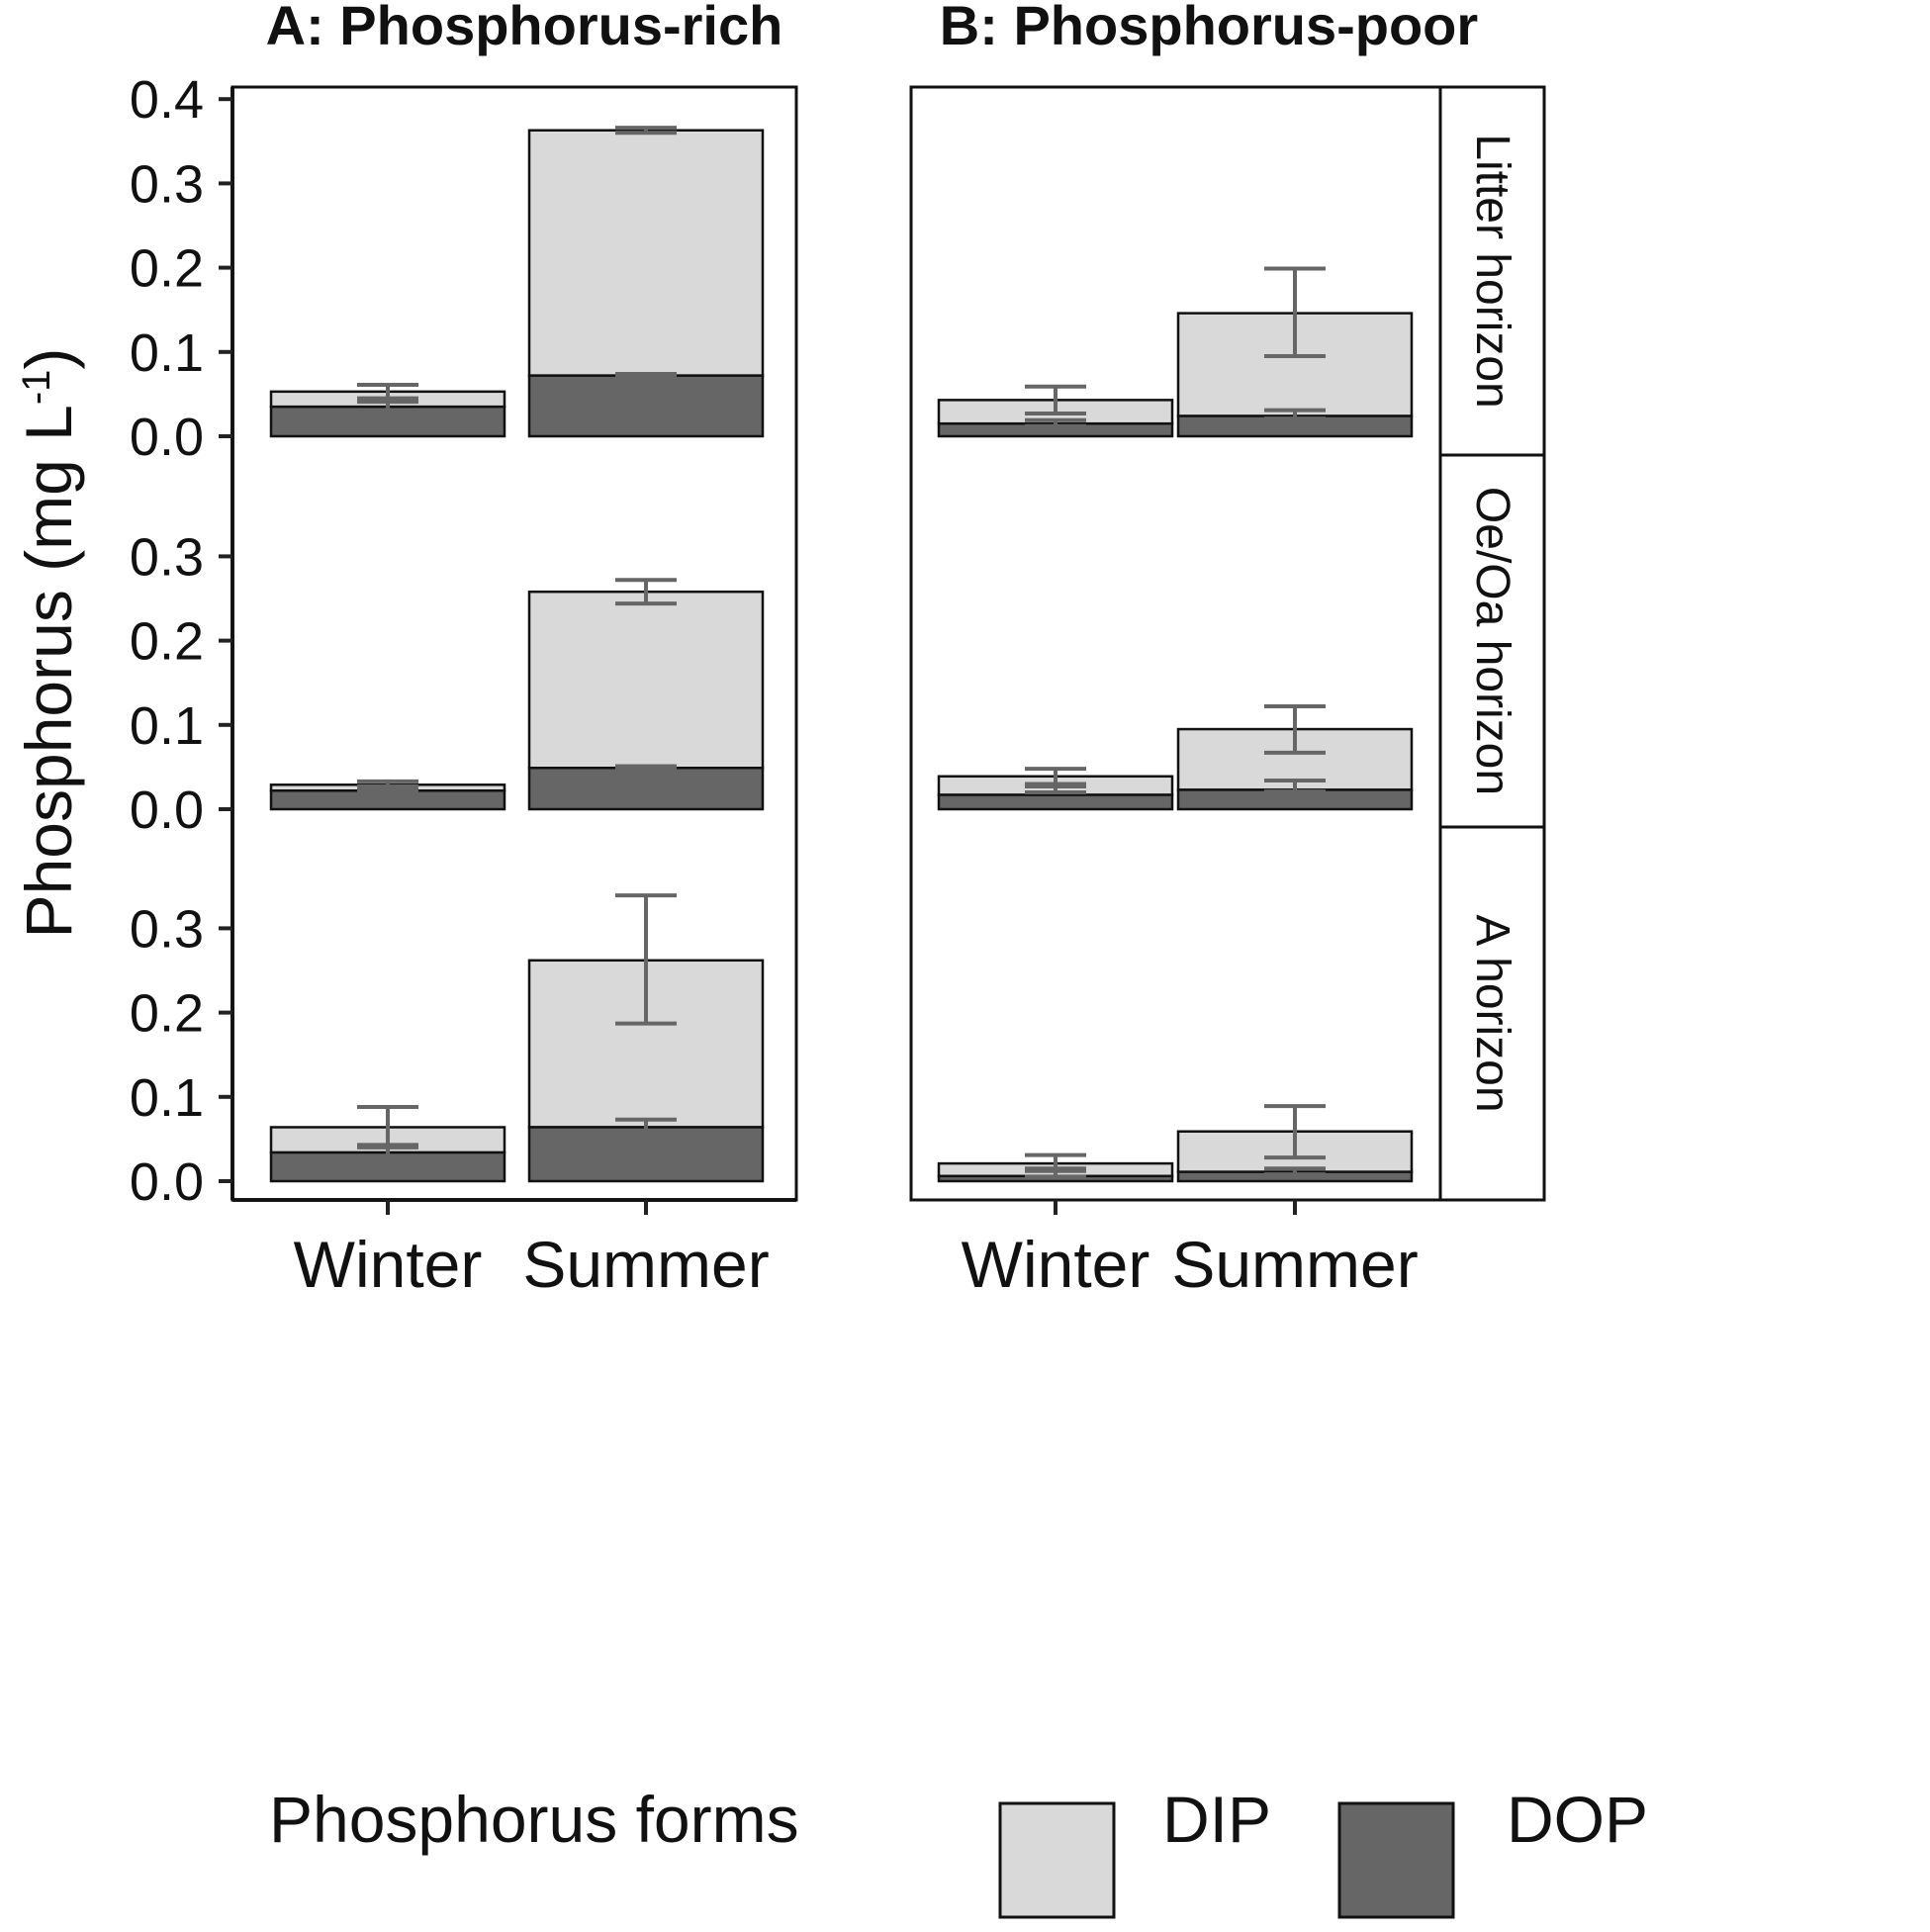 The height and width of the screenshot is (1932, 1930). What do you see at coordinates (645, 1264) in the screenshot?
I see `x-tick-label-A-summer: Summer` at bounding box center [645, 1264].